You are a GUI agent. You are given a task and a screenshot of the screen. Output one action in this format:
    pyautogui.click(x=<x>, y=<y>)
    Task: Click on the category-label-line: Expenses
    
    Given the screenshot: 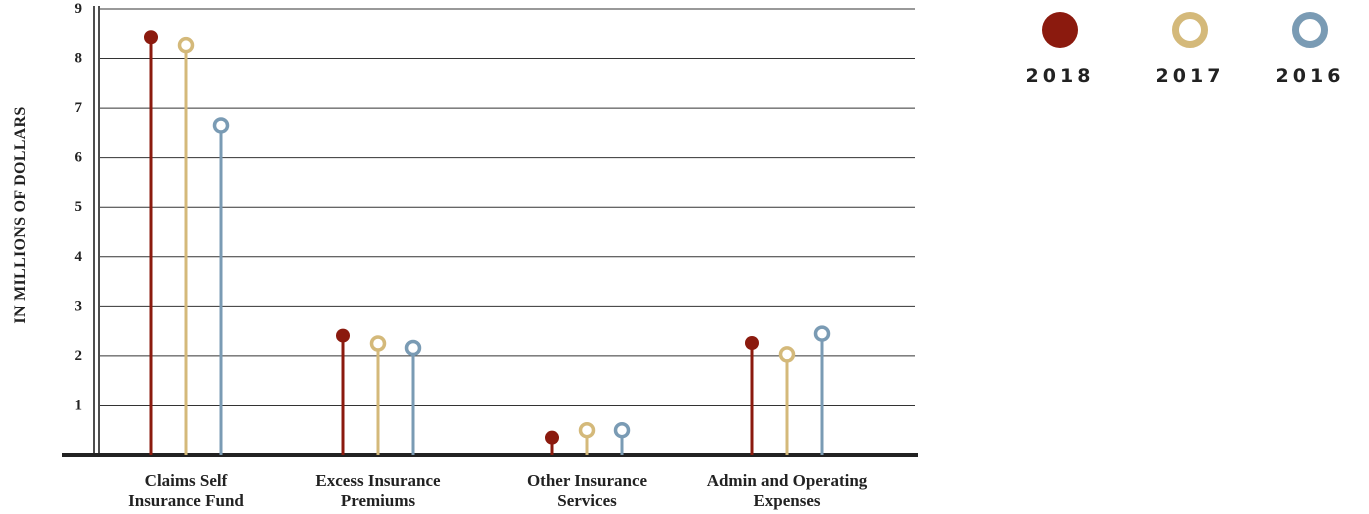 What is the action you would take?
    pyautogui.click(x=786, y=500)
    